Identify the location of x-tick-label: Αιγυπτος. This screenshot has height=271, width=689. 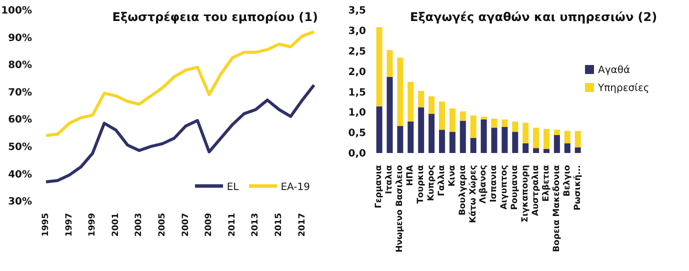
(505, 187).